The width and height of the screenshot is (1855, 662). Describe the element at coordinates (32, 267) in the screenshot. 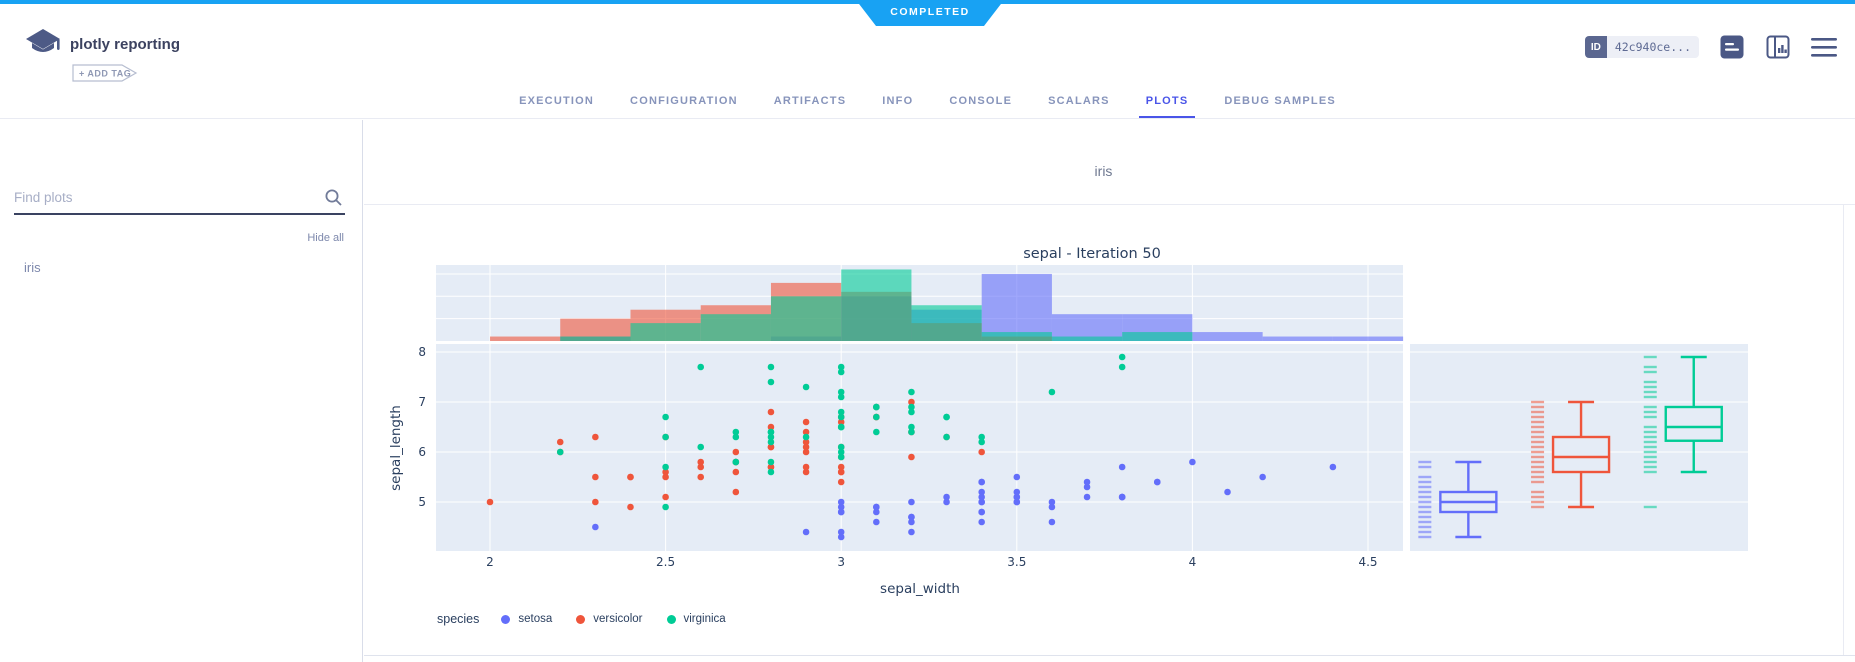

I see `plot-list-item-iris: iris` at that location.